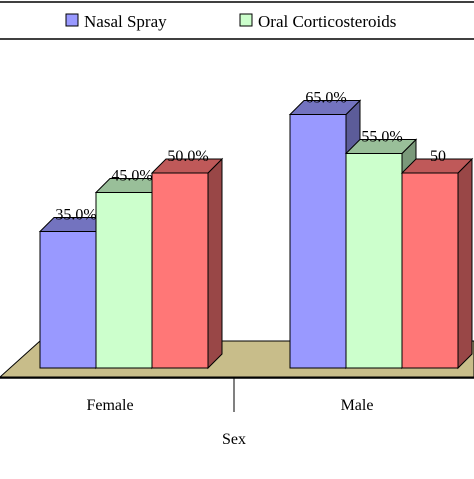 The image size is (474, 479). What do you see at coordinates (357, 405) in the screenshot?
I see `x-tick-label-male: Male` at bounding box center [357, 405].